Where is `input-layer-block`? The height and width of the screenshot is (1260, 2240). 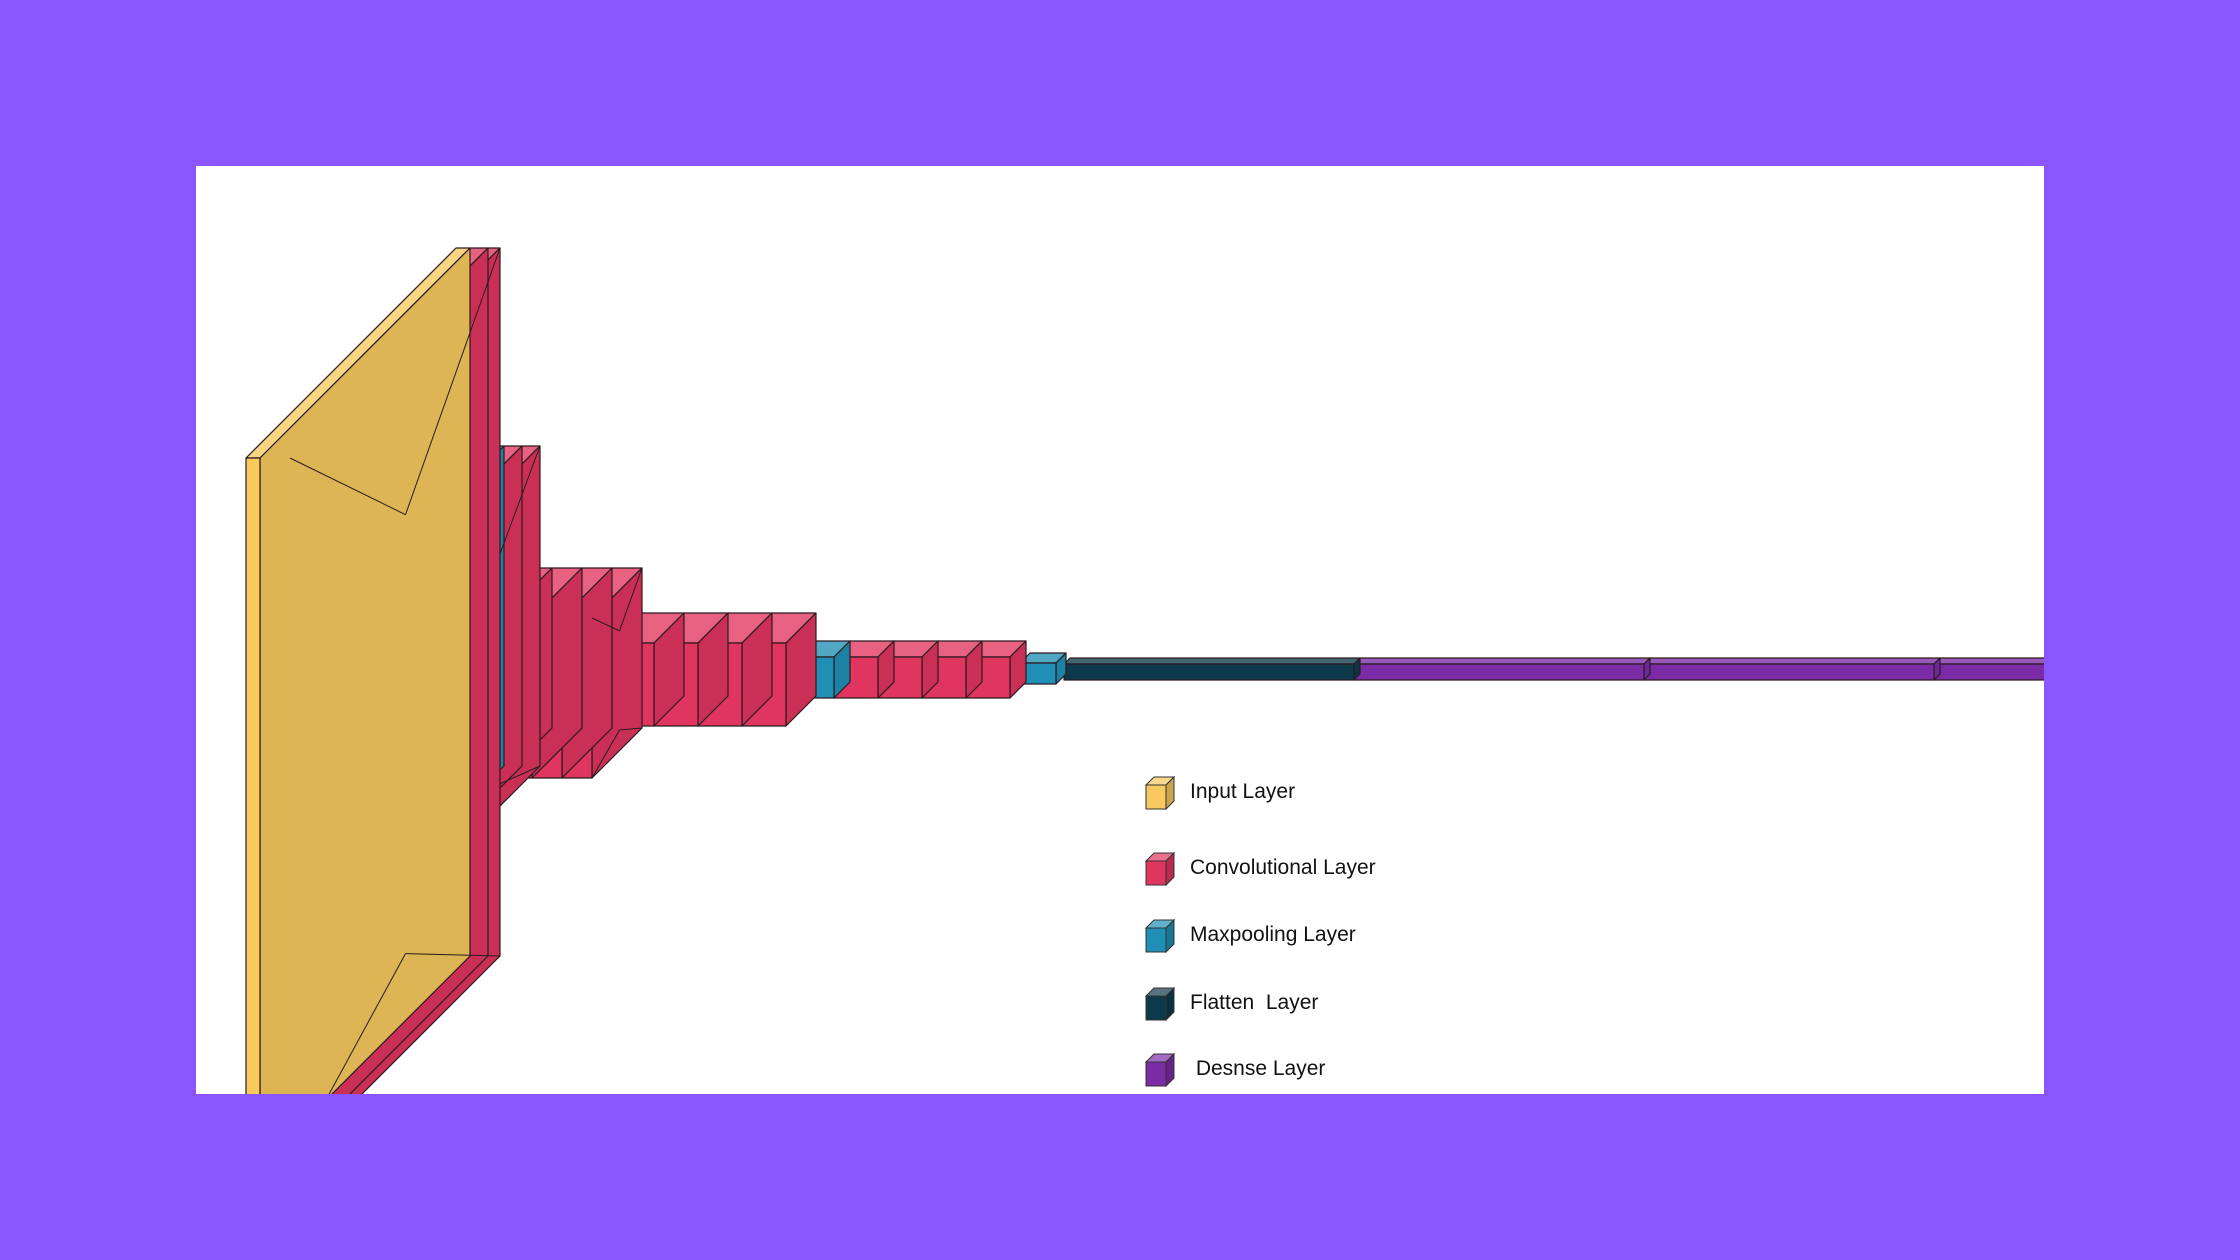
input-layer-block is located at coordinates (358, 670).